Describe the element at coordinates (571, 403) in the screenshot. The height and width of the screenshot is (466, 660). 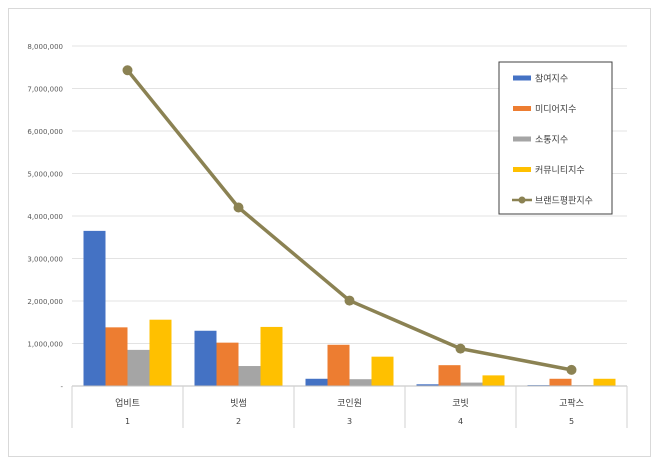
I see `x-tick-label: 고팍스` at that location.